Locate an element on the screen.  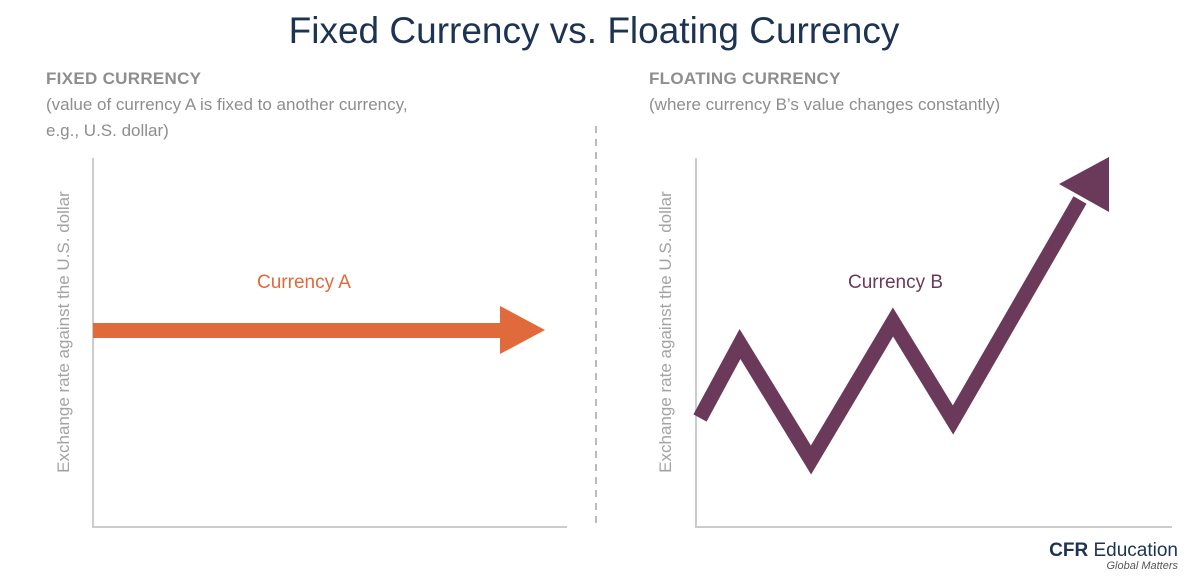
floating-currency-heading: FLOATING CURRENCY is located at coordinates (745, 78).